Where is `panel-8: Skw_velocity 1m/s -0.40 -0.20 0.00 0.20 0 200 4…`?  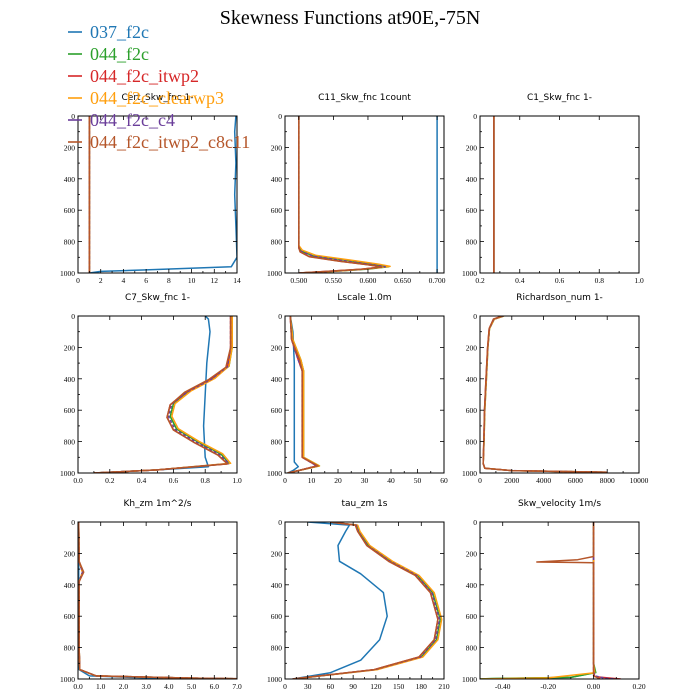 panel-8: Skw_velocity 1m/s -0.40 -0.20 0.00 0.20 0 200 4… is located at coordinates (554, 595).